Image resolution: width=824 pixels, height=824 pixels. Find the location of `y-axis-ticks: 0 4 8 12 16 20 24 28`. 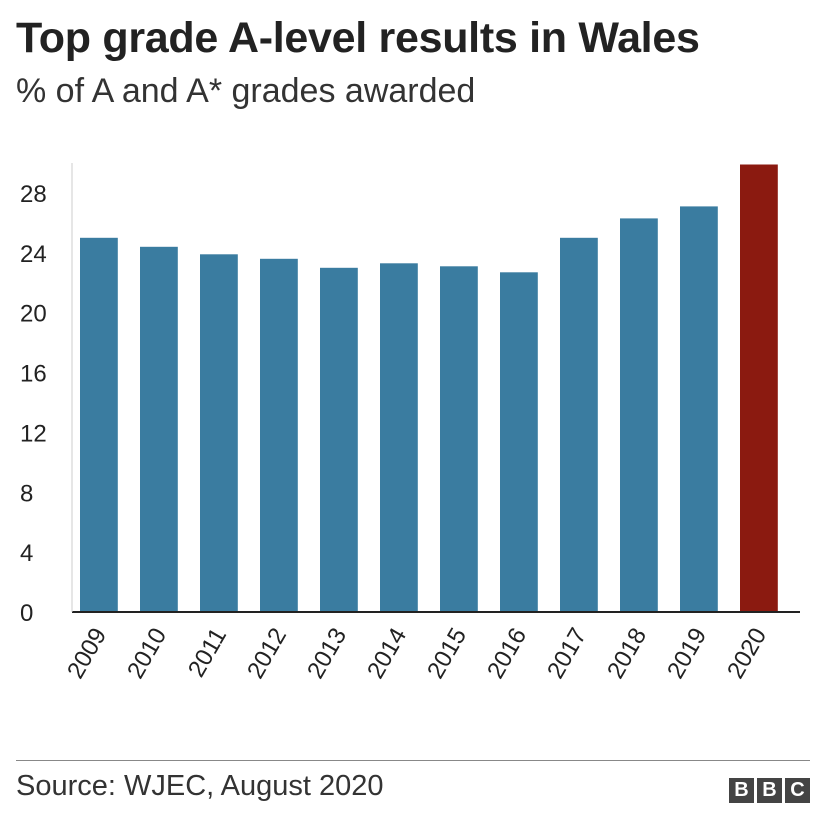

y-axis-ticks: 0 4 8 12 16 20 24 28 is located at coordinates (33, 404).